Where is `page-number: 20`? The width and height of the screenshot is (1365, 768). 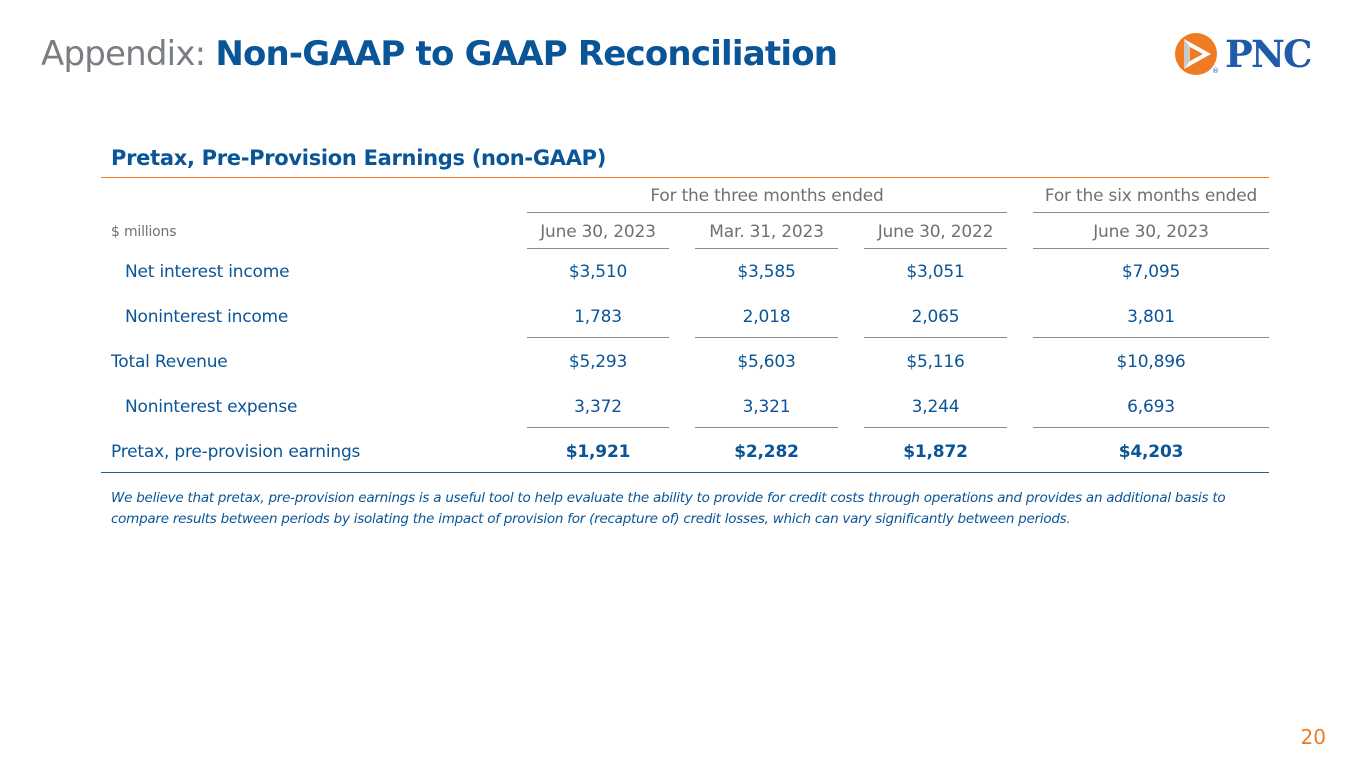
page-number: 20 is located at coordinates (1313, 737).